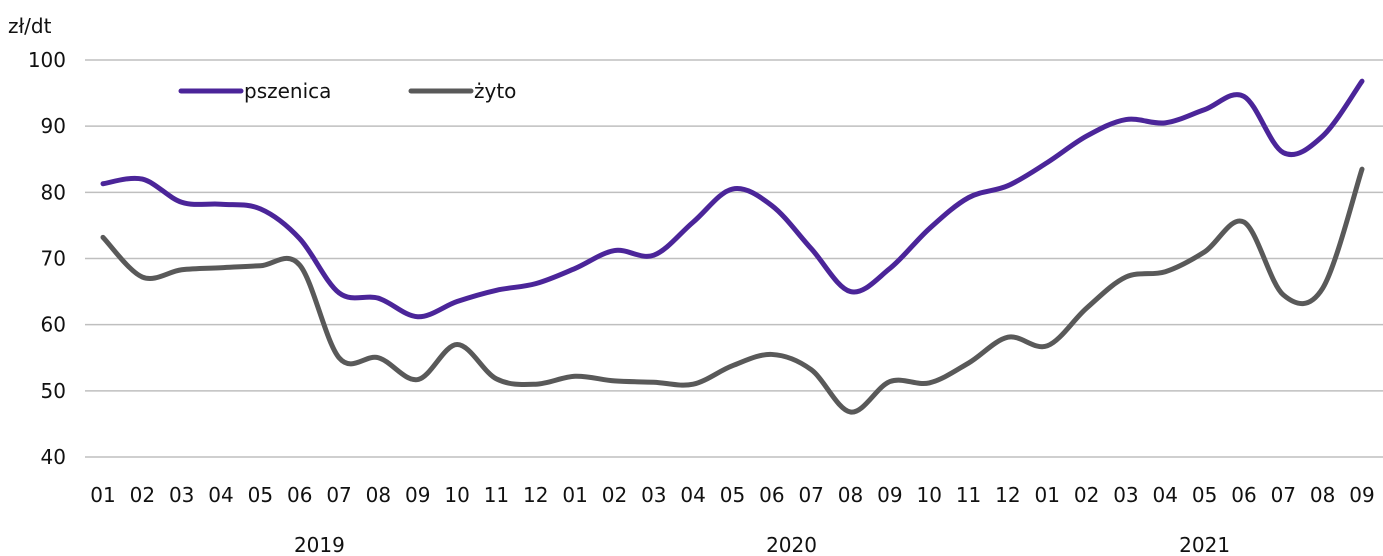  I want to click on legend-label-pszenica: pszenica, so click(287, 91).